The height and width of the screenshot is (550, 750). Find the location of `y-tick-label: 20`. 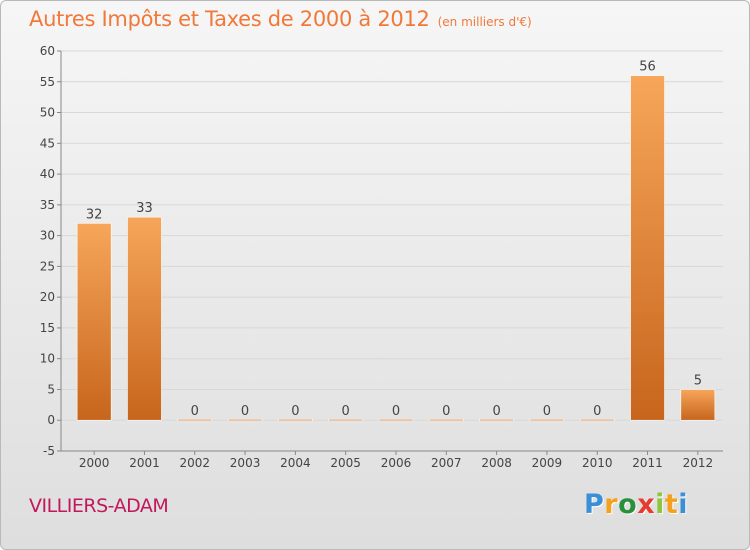

y-tick-label: 20 is located at coordinates (47, 297).